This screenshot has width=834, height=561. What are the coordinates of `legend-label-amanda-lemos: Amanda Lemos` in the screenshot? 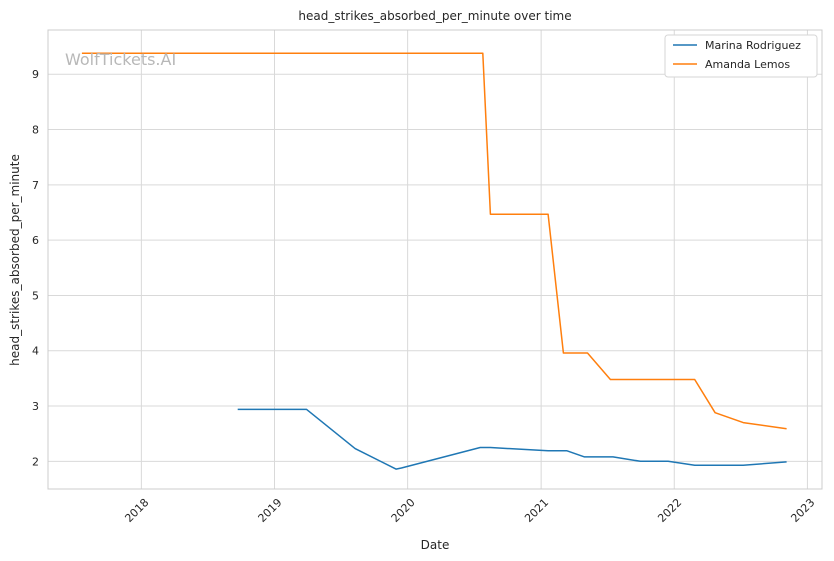 It's located at (747, 64).